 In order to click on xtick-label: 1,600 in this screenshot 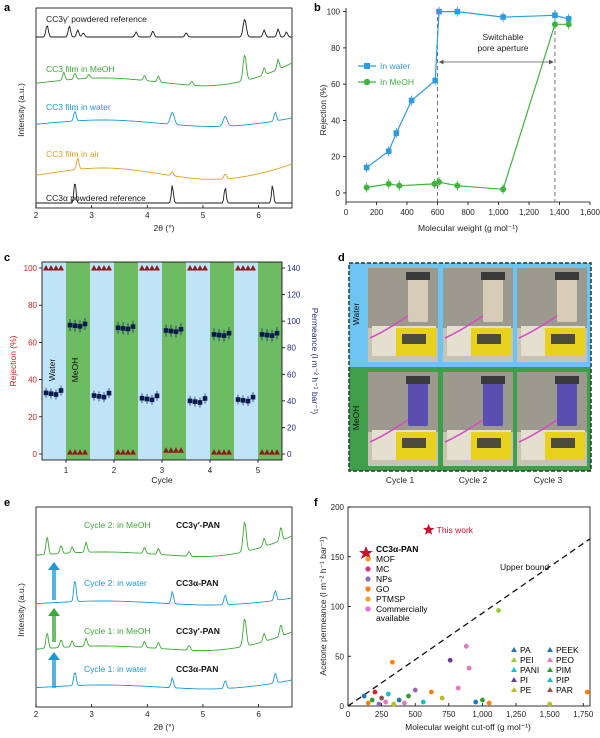, I will do `click(590, 212)`.